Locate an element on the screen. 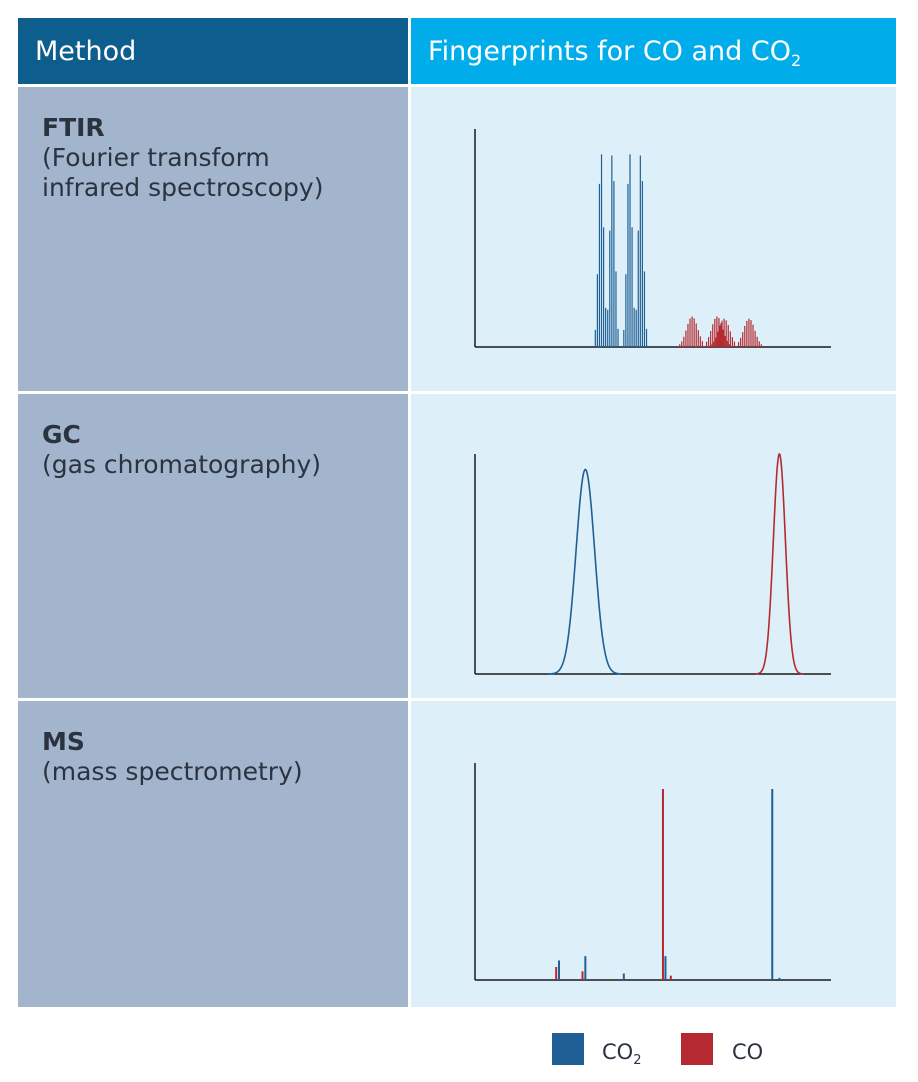 The height and width of the screenshot is (1082, 918). fingerprint-cell-ftir is located at coordinates (653, 239).